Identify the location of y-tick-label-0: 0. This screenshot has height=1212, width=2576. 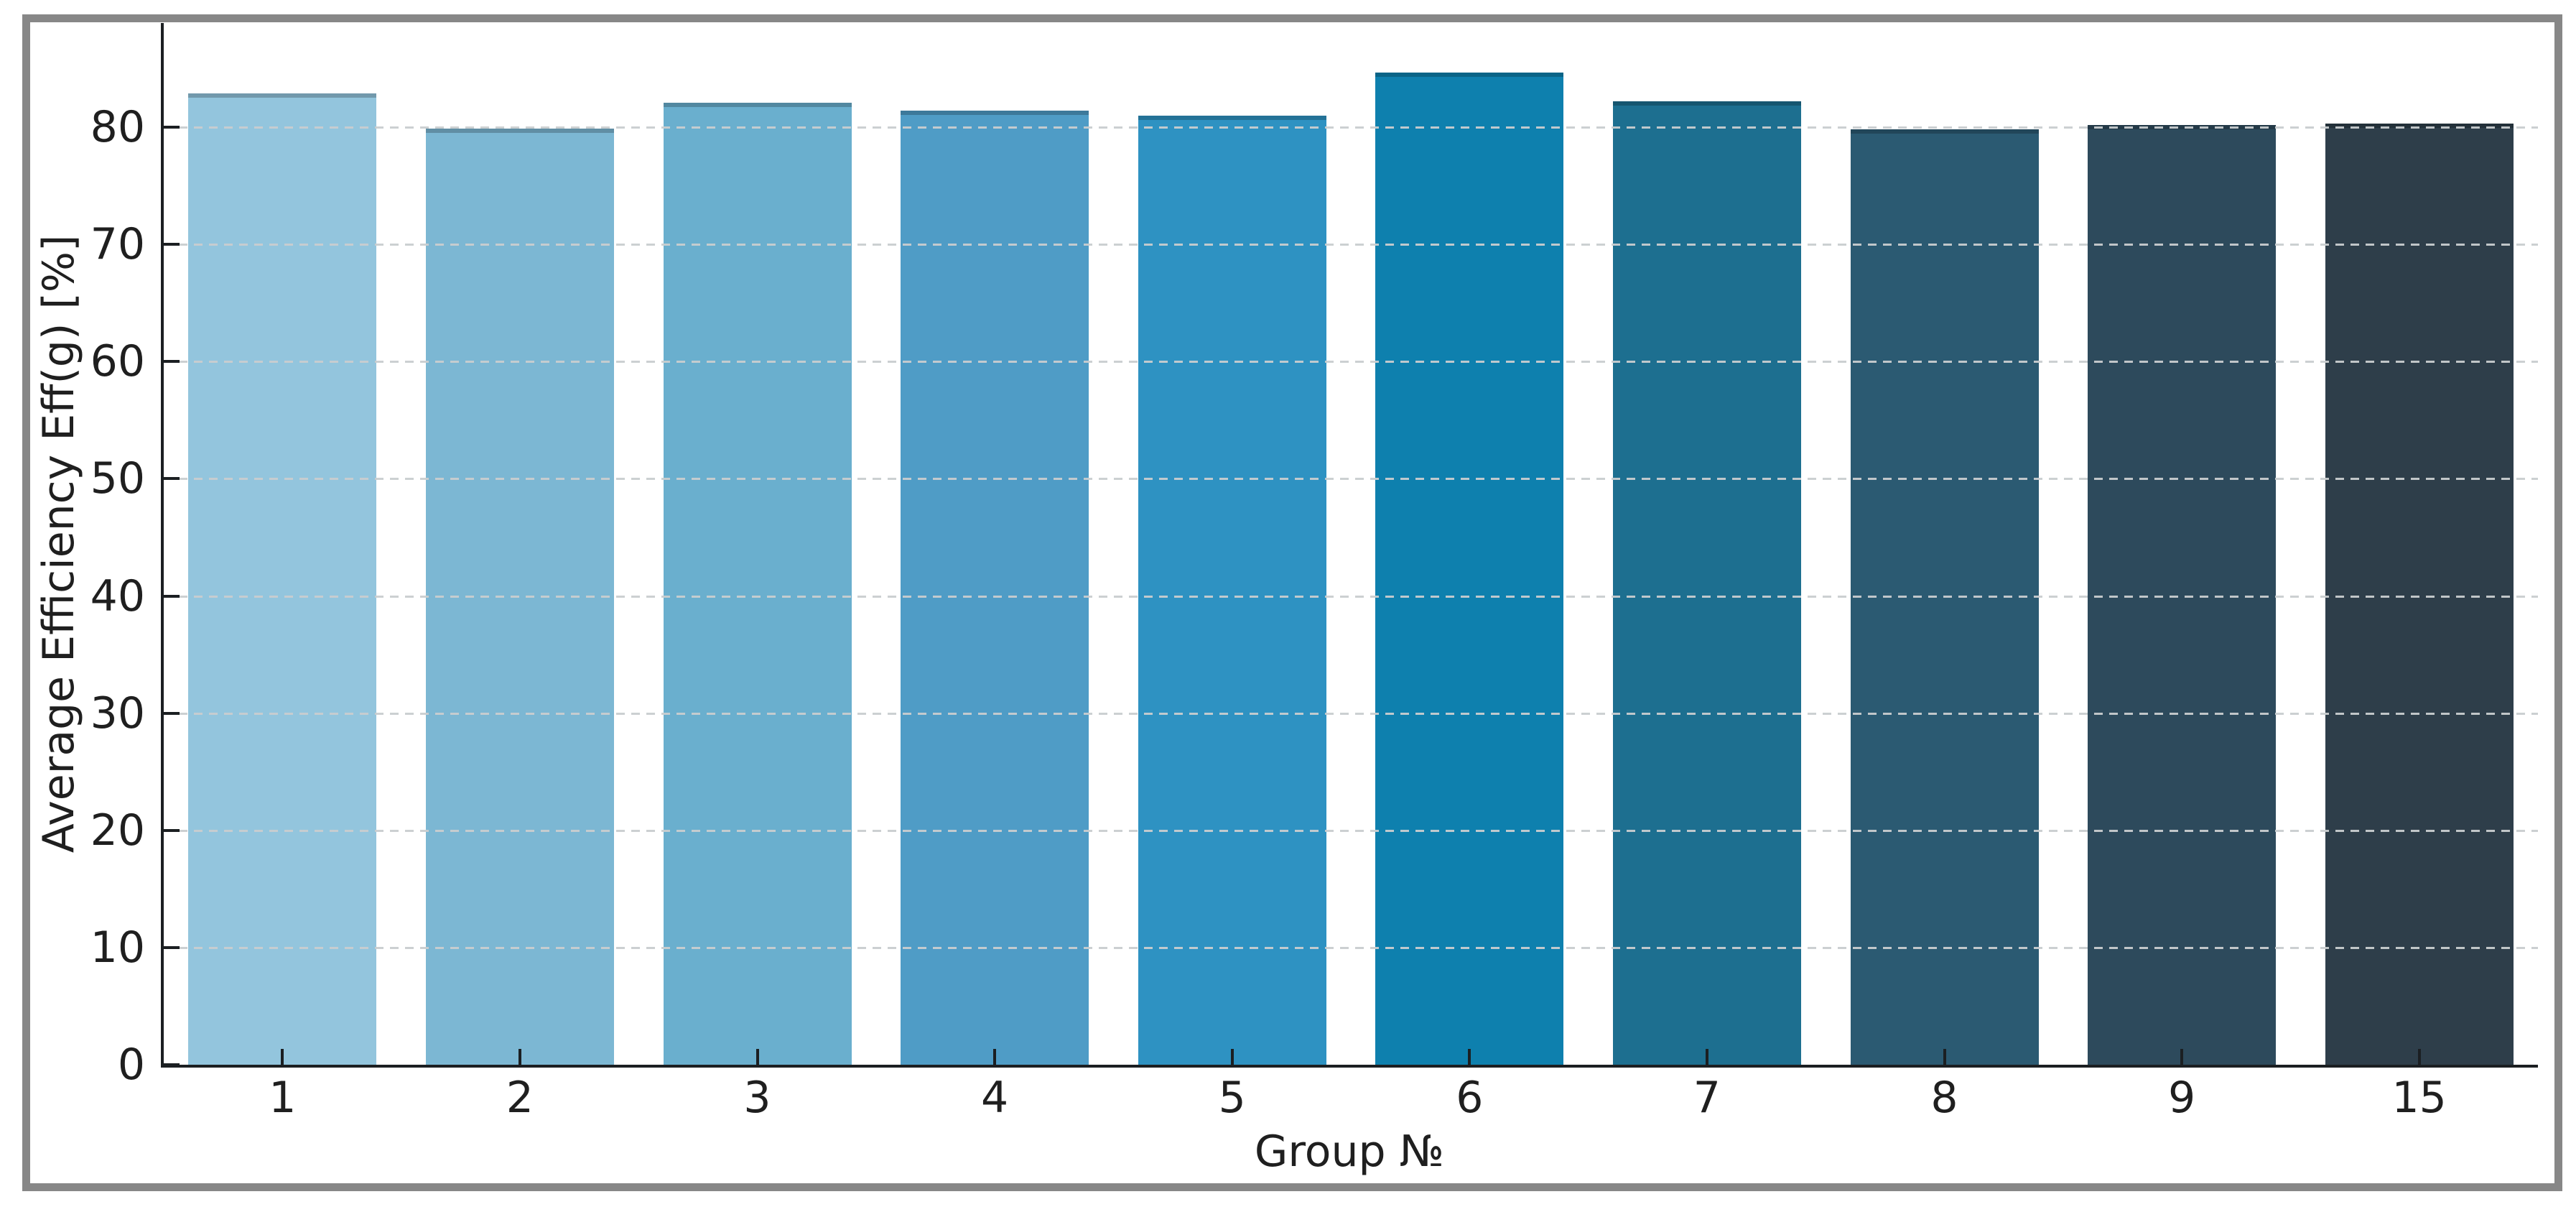
(131, 1065).